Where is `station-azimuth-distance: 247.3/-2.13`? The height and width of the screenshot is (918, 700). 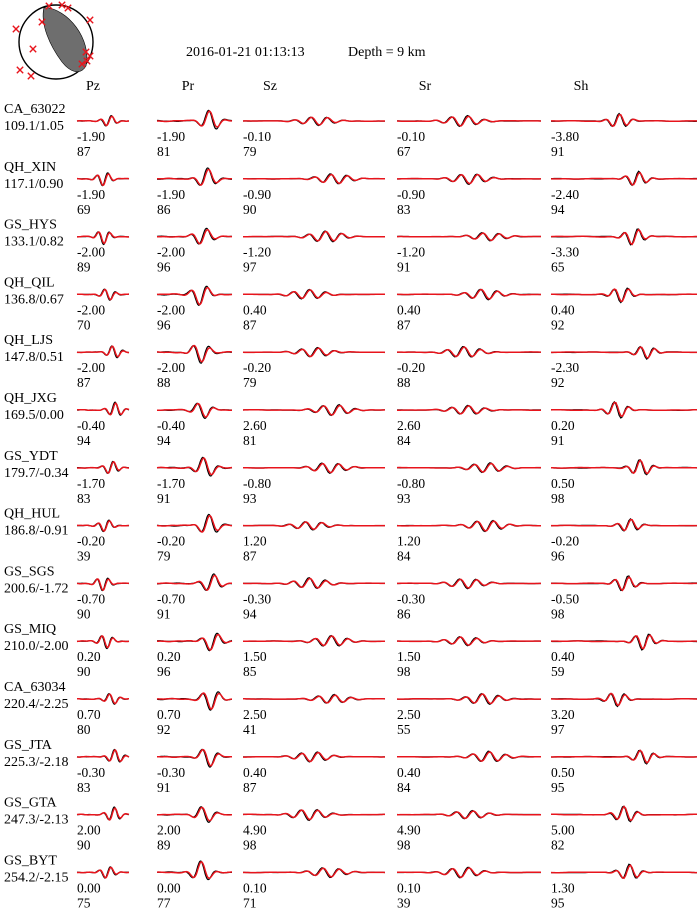
station-azimuth-distance: 247.3/-2.13 is located at coordinates (36, 820).